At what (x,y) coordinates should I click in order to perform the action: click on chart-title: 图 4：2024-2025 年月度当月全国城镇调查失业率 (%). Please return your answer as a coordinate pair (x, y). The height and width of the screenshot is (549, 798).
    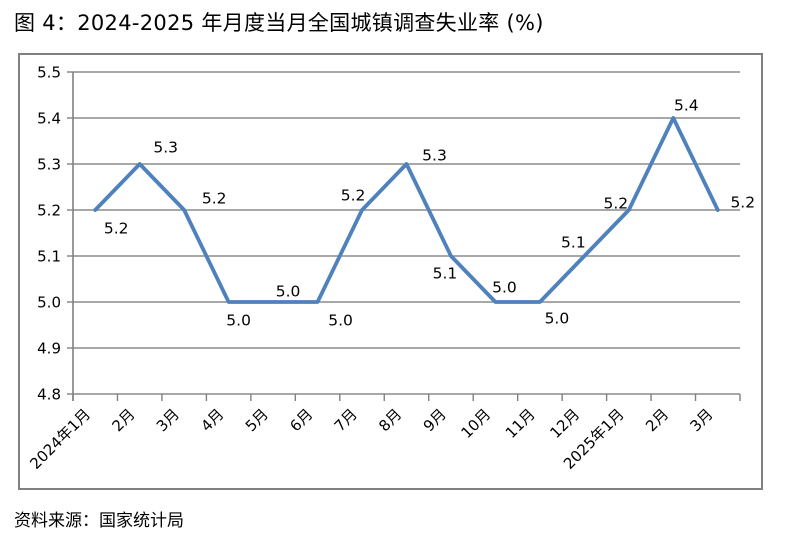
    Looking at the image, I should click on (279, 23).